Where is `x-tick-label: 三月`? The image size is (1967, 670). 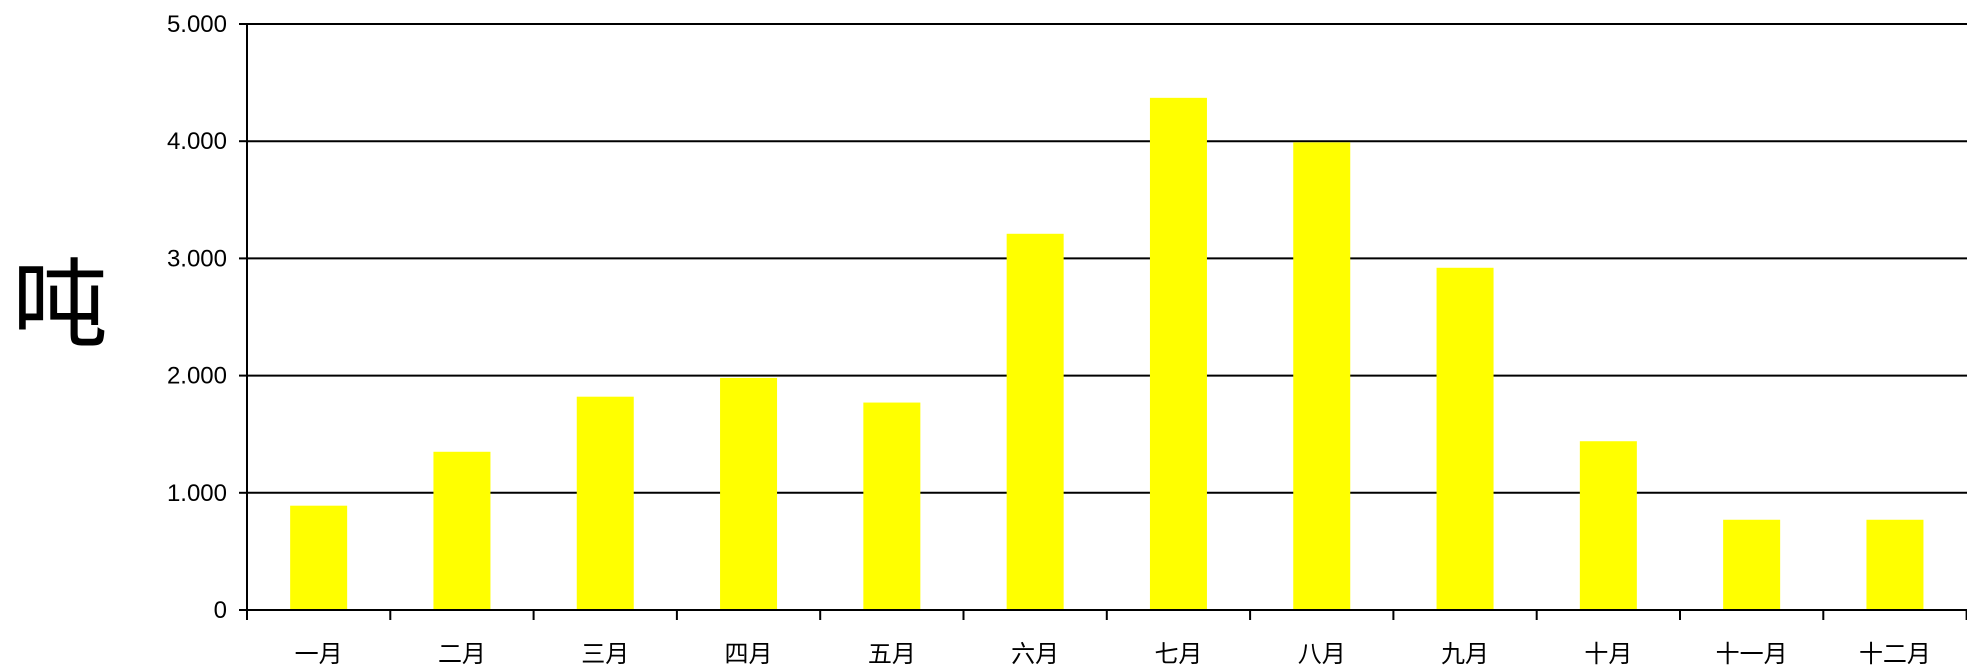
x-tick-label: 三月 is located at coordinates (605, 654).